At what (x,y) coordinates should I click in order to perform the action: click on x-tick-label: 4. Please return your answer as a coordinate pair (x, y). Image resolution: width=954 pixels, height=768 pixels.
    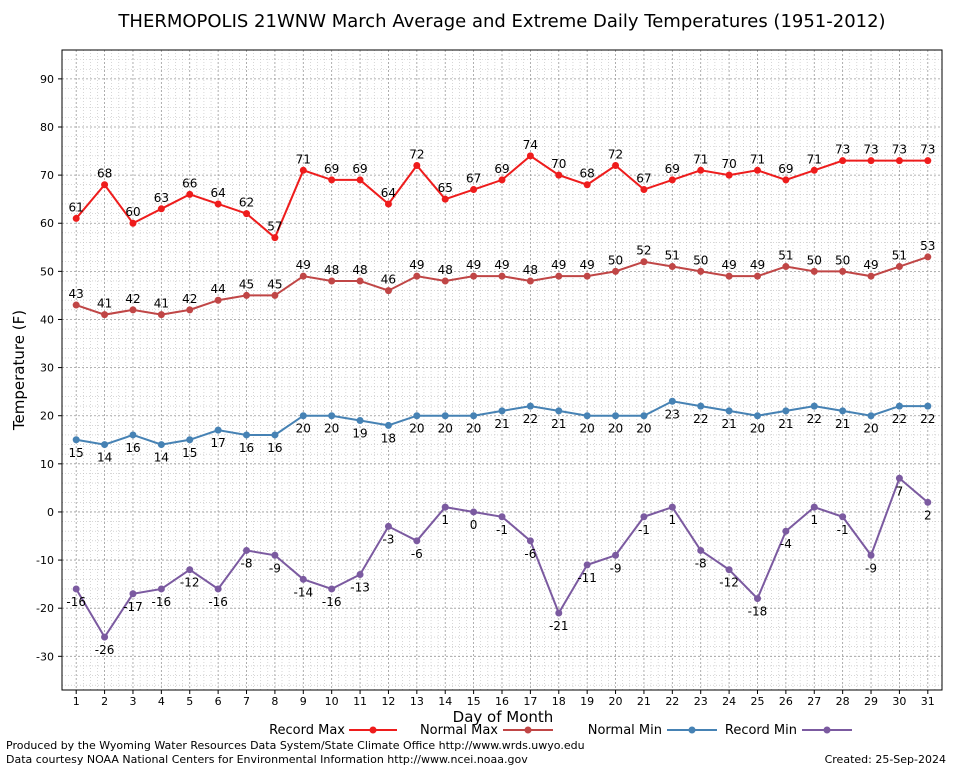
    Looking at the image, I should click on (161, 701).